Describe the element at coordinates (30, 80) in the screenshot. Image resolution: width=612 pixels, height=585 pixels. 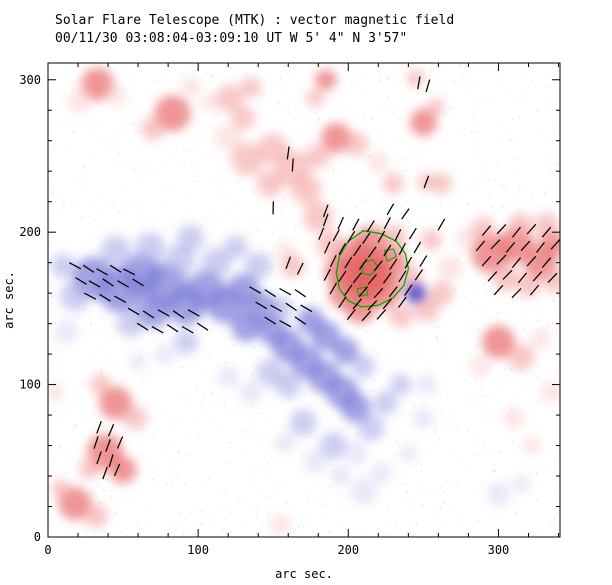
I see `y-tick-label: 300` at that location.